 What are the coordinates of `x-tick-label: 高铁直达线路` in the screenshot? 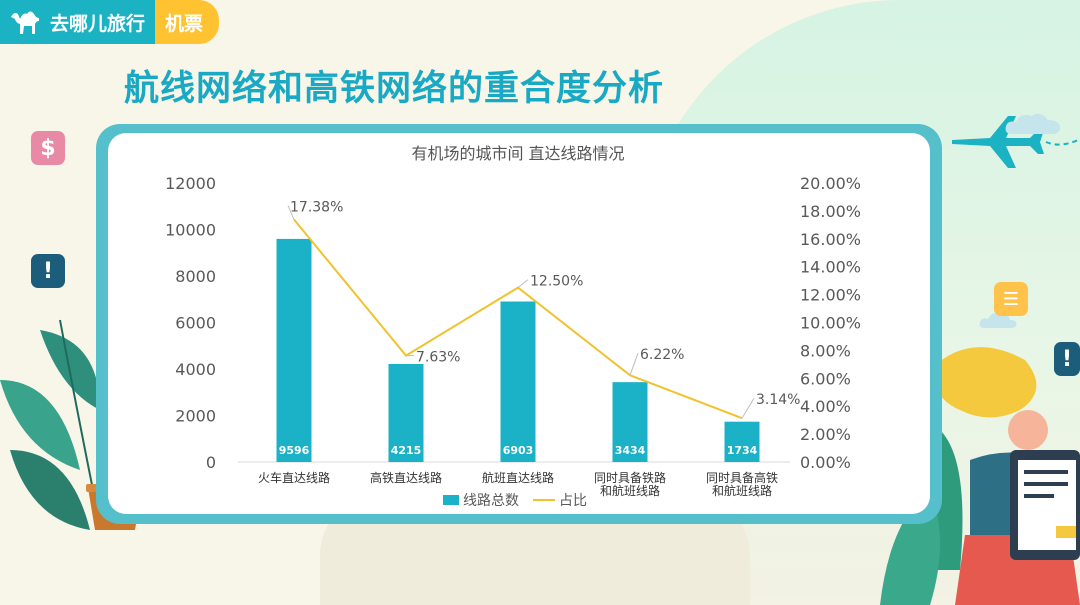 It's located at (406, 477).